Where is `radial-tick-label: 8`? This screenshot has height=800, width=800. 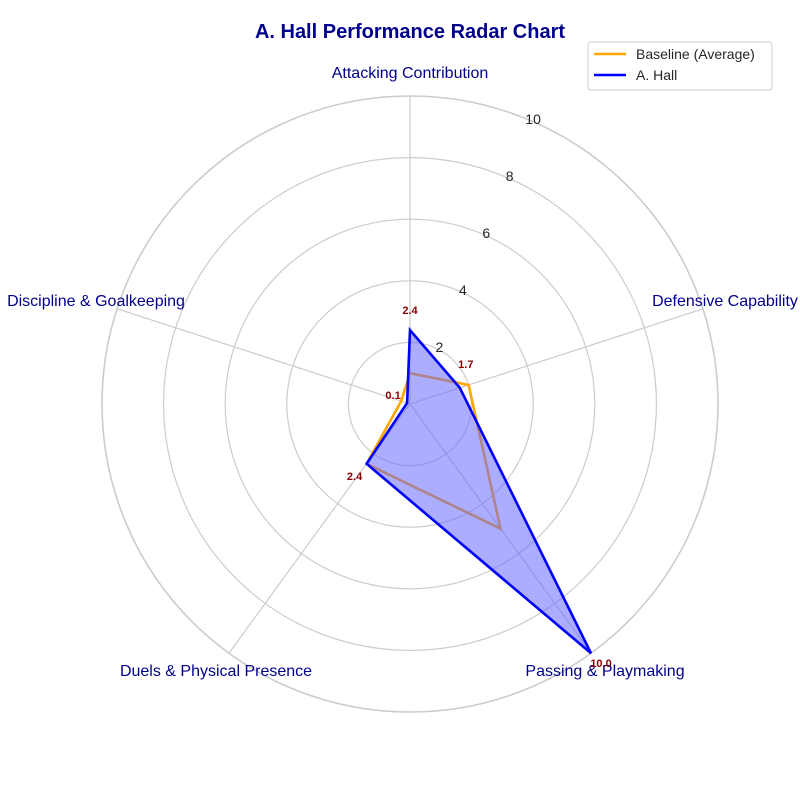 radial-tick-label: 8 is located at coordinates (510, 176).